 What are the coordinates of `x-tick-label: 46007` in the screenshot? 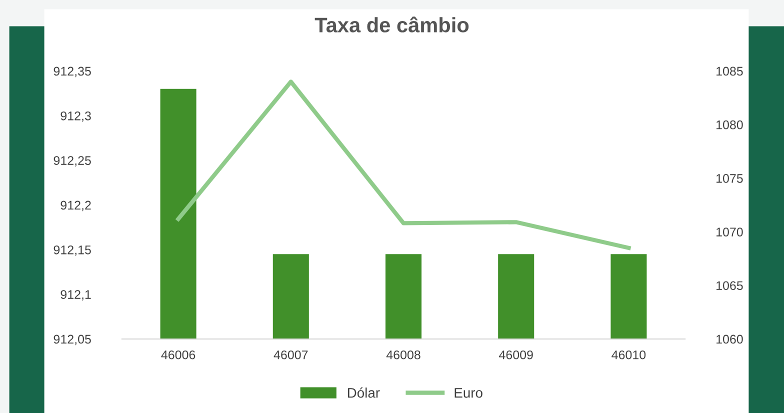 It's located at (291, 355).